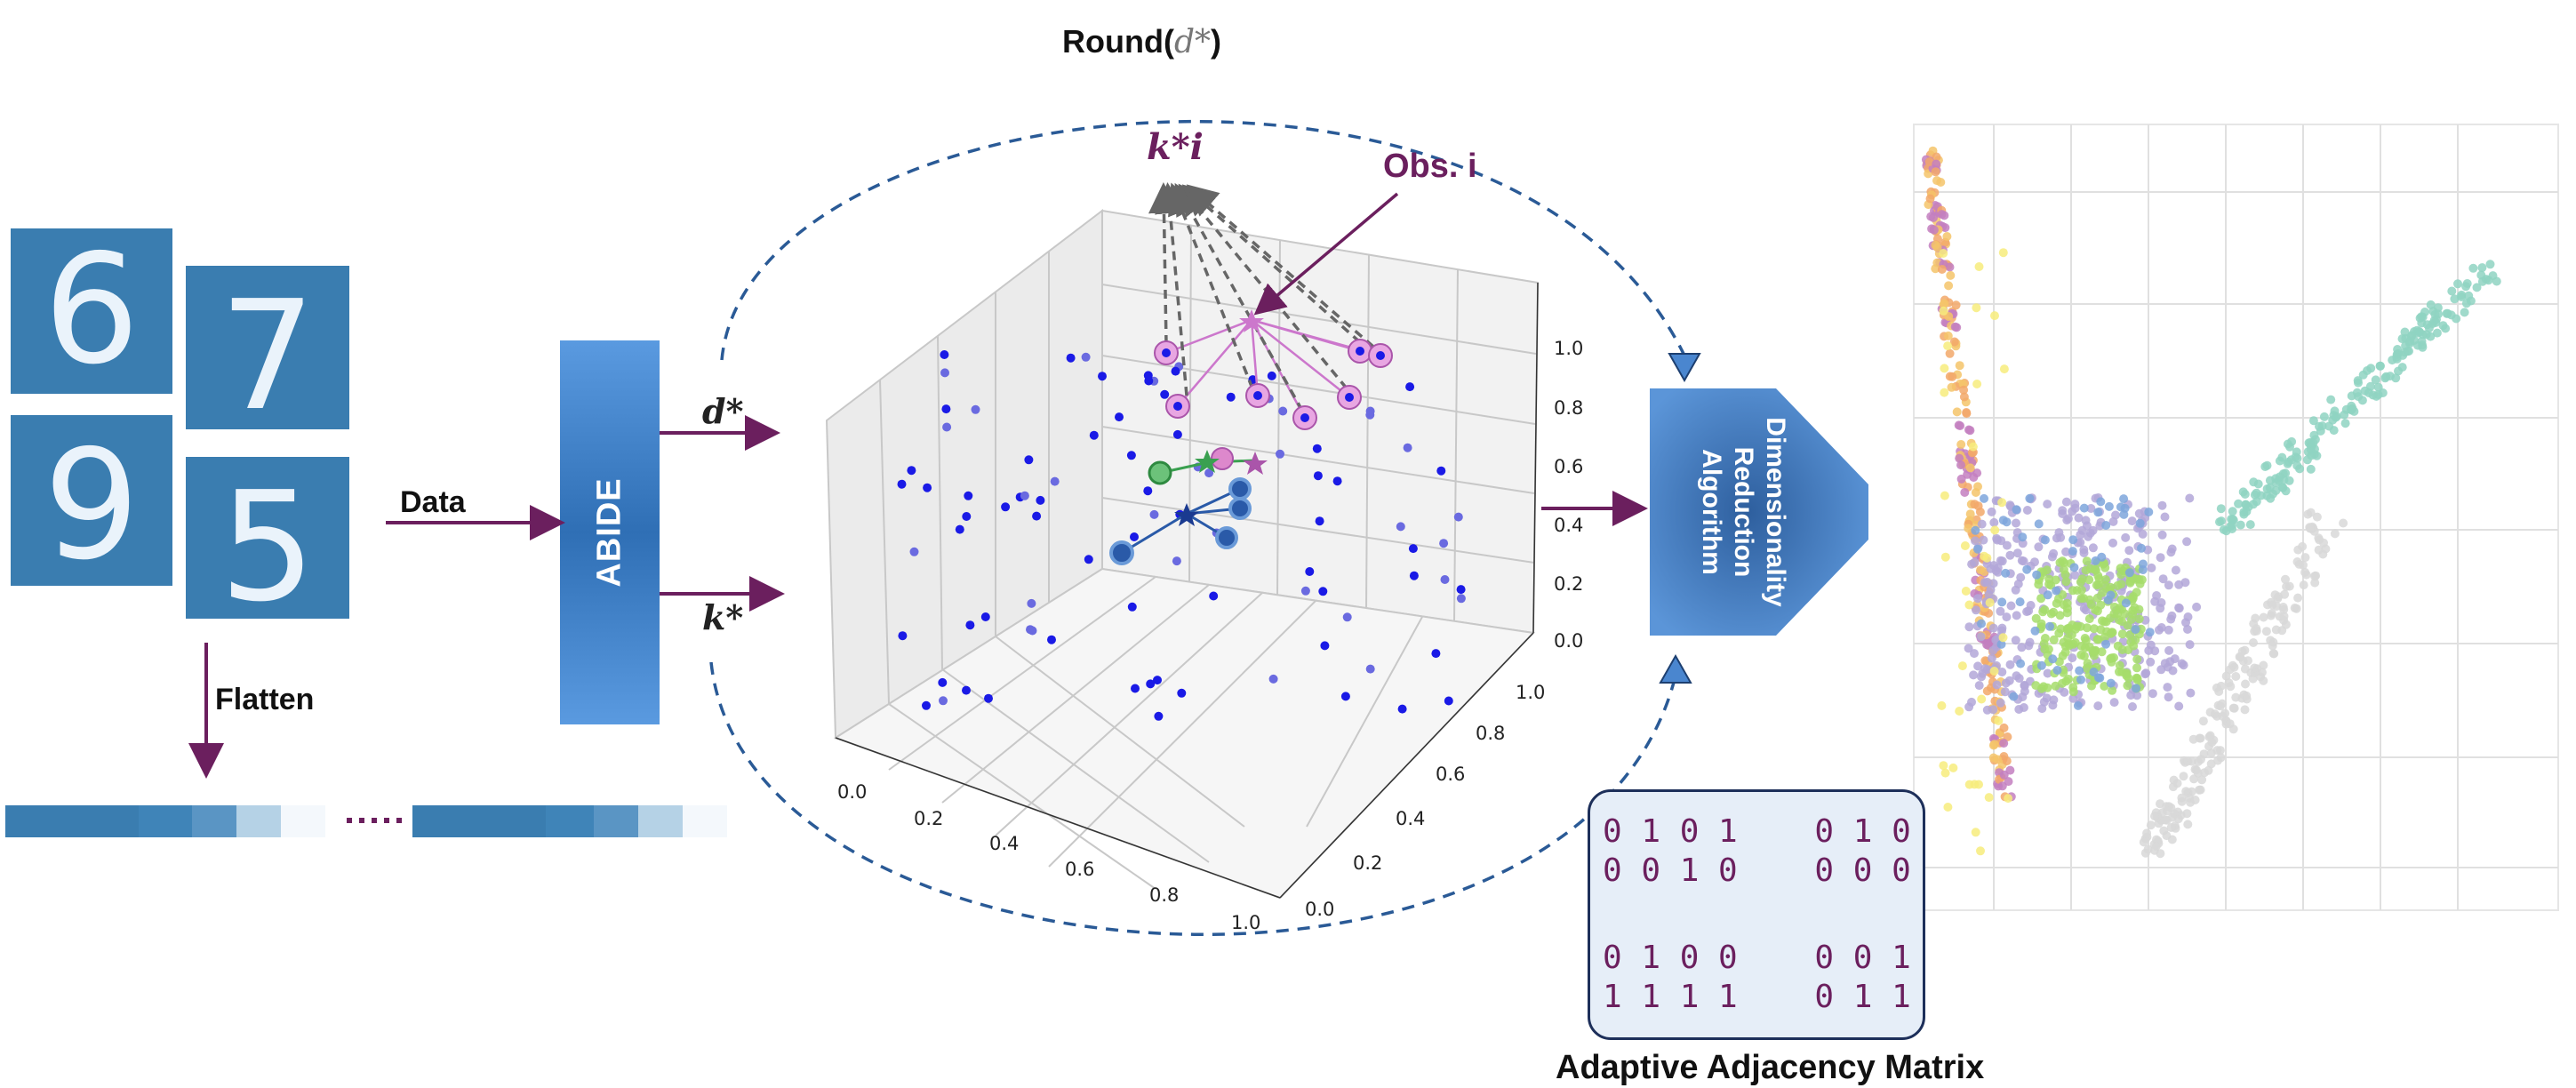 This screenshot has width=2576, height=1088. Describe the element at coordinates (1568, 408) in the screenshot. I see `z-tick: 0.8` at that location.